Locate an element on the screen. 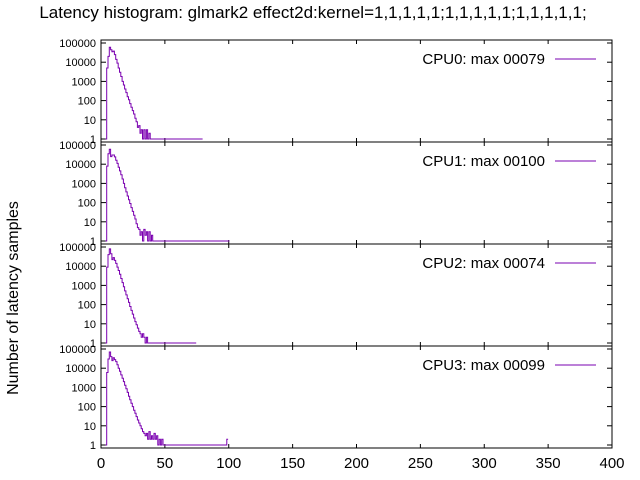 The width and height of the screenshot is (640, 480). x-tick-label: 200 is located at coordinates (356, 463).